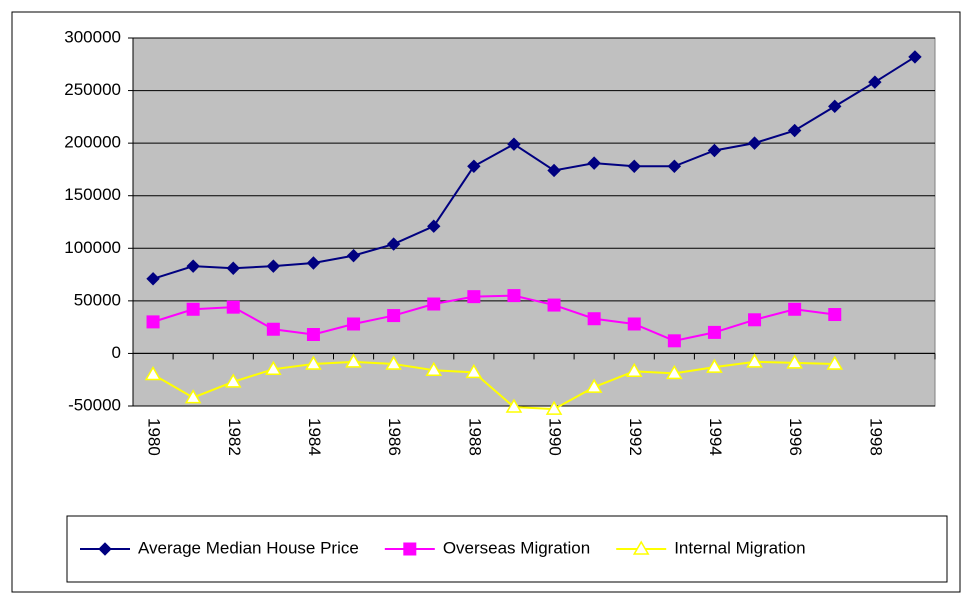 The width and height of the screenshot is (962, 593). Describe the element at coordinates (92, 142) in the screenshot. I see `y-tick-label: 200000` at that location.